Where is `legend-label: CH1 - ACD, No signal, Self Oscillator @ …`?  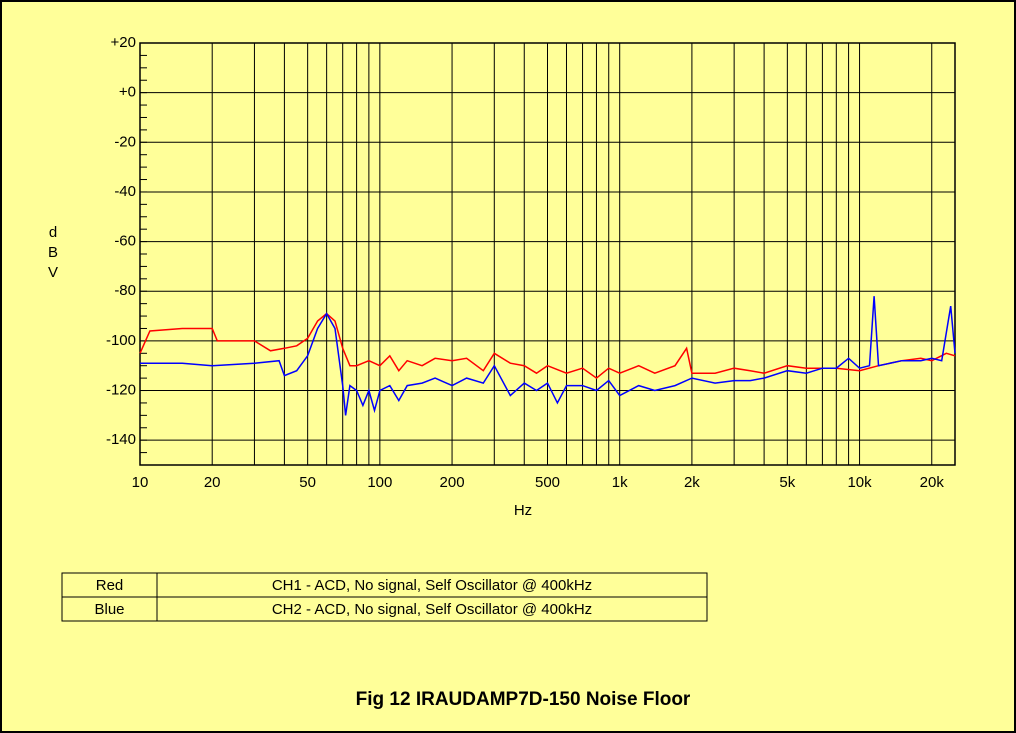
legend-label: CH1 - ACD, No signal, Self Oscillator @ … is located at coordinates (432, 585).